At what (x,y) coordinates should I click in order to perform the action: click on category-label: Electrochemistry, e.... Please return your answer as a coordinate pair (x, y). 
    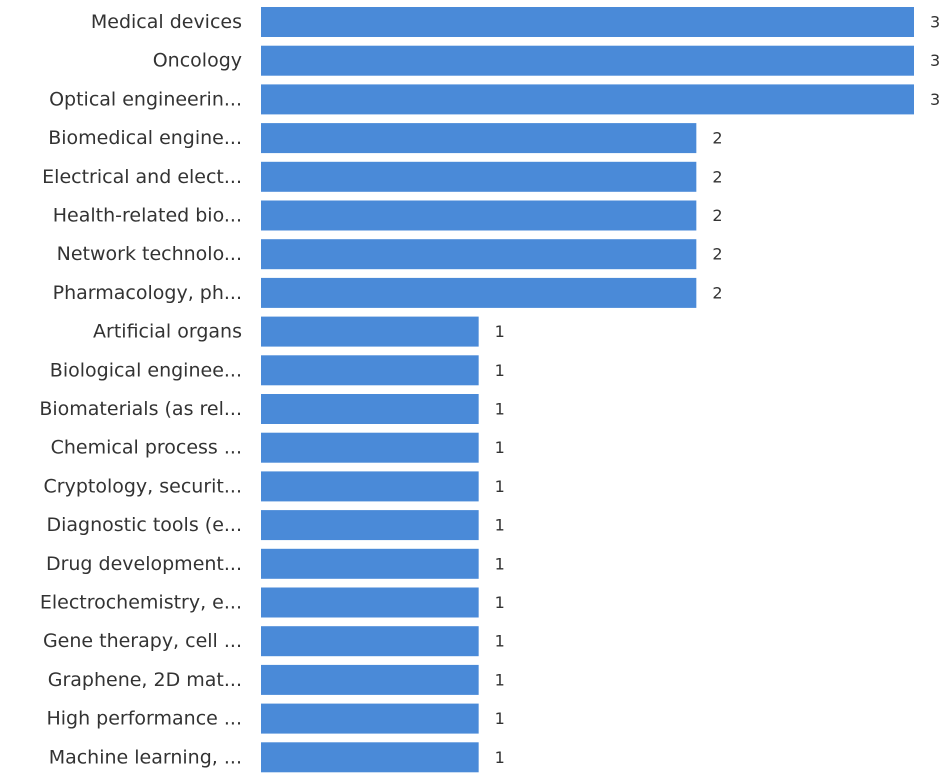
    Looking at the image, I should click on (141, 603).